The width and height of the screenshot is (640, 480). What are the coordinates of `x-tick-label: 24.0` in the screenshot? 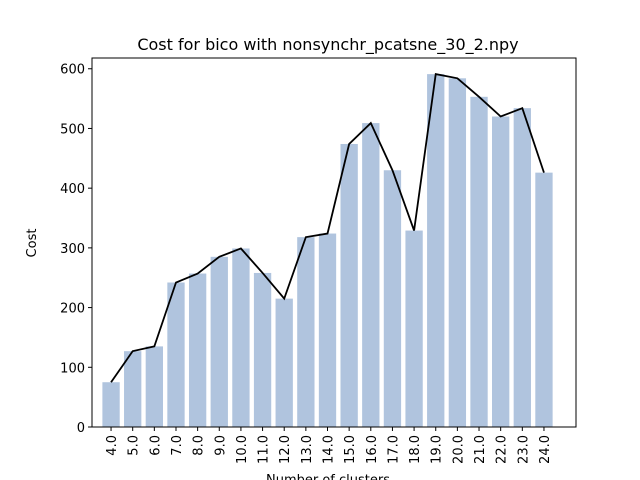 It's located at (545, 449).